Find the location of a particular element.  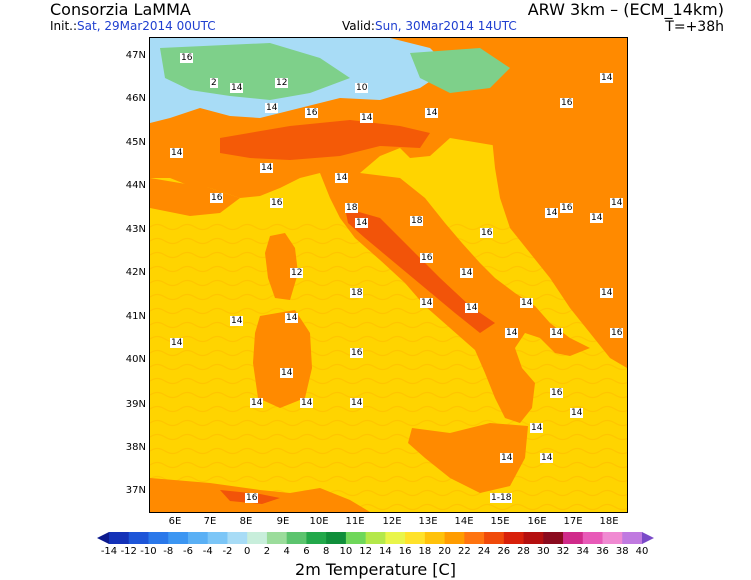

longitude-label: 12E is located at coordinates (392, 521).